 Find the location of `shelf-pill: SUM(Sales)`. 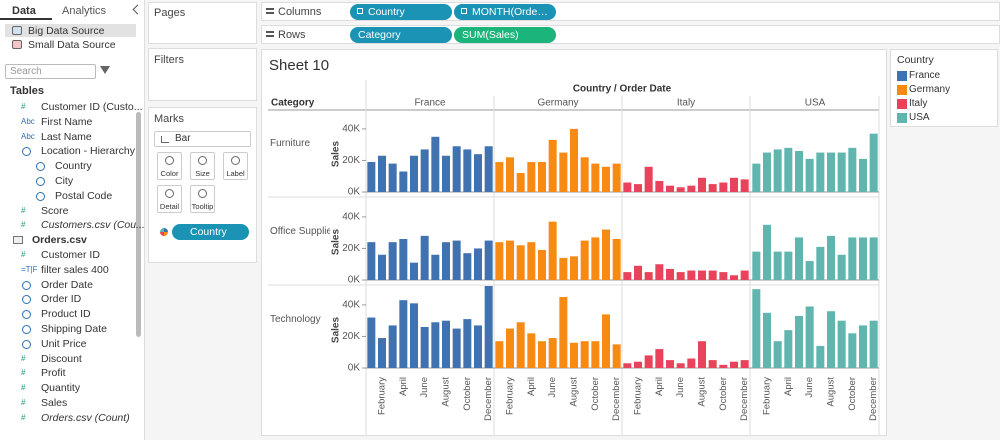

shelf-pill: SUM(Sales) is located at coordinates (505, 35).